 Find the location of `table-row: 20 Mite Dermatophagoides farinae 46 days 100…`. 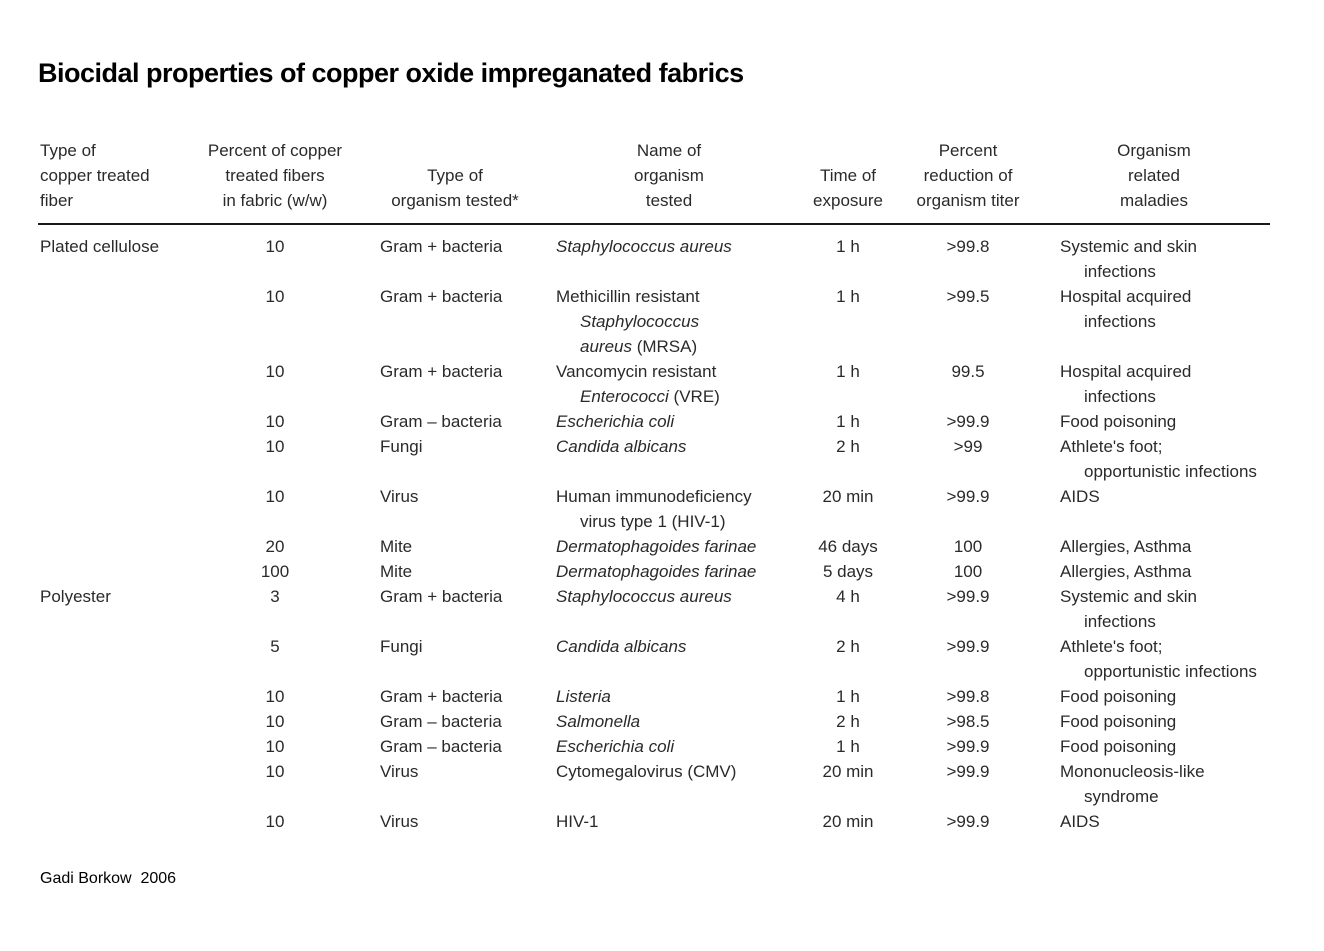

table-row: 20 Mite Dermatophagoides farinae 46 days 100… is located at coordinates (654, 546).